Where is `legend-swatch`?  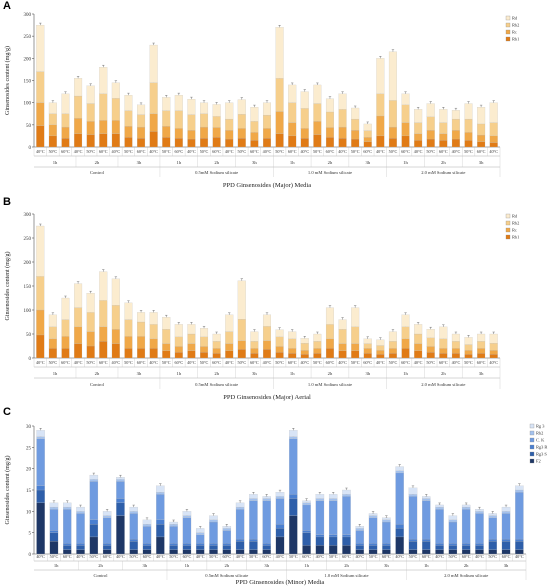 legend-swatch is located at coordinates (532, 447).